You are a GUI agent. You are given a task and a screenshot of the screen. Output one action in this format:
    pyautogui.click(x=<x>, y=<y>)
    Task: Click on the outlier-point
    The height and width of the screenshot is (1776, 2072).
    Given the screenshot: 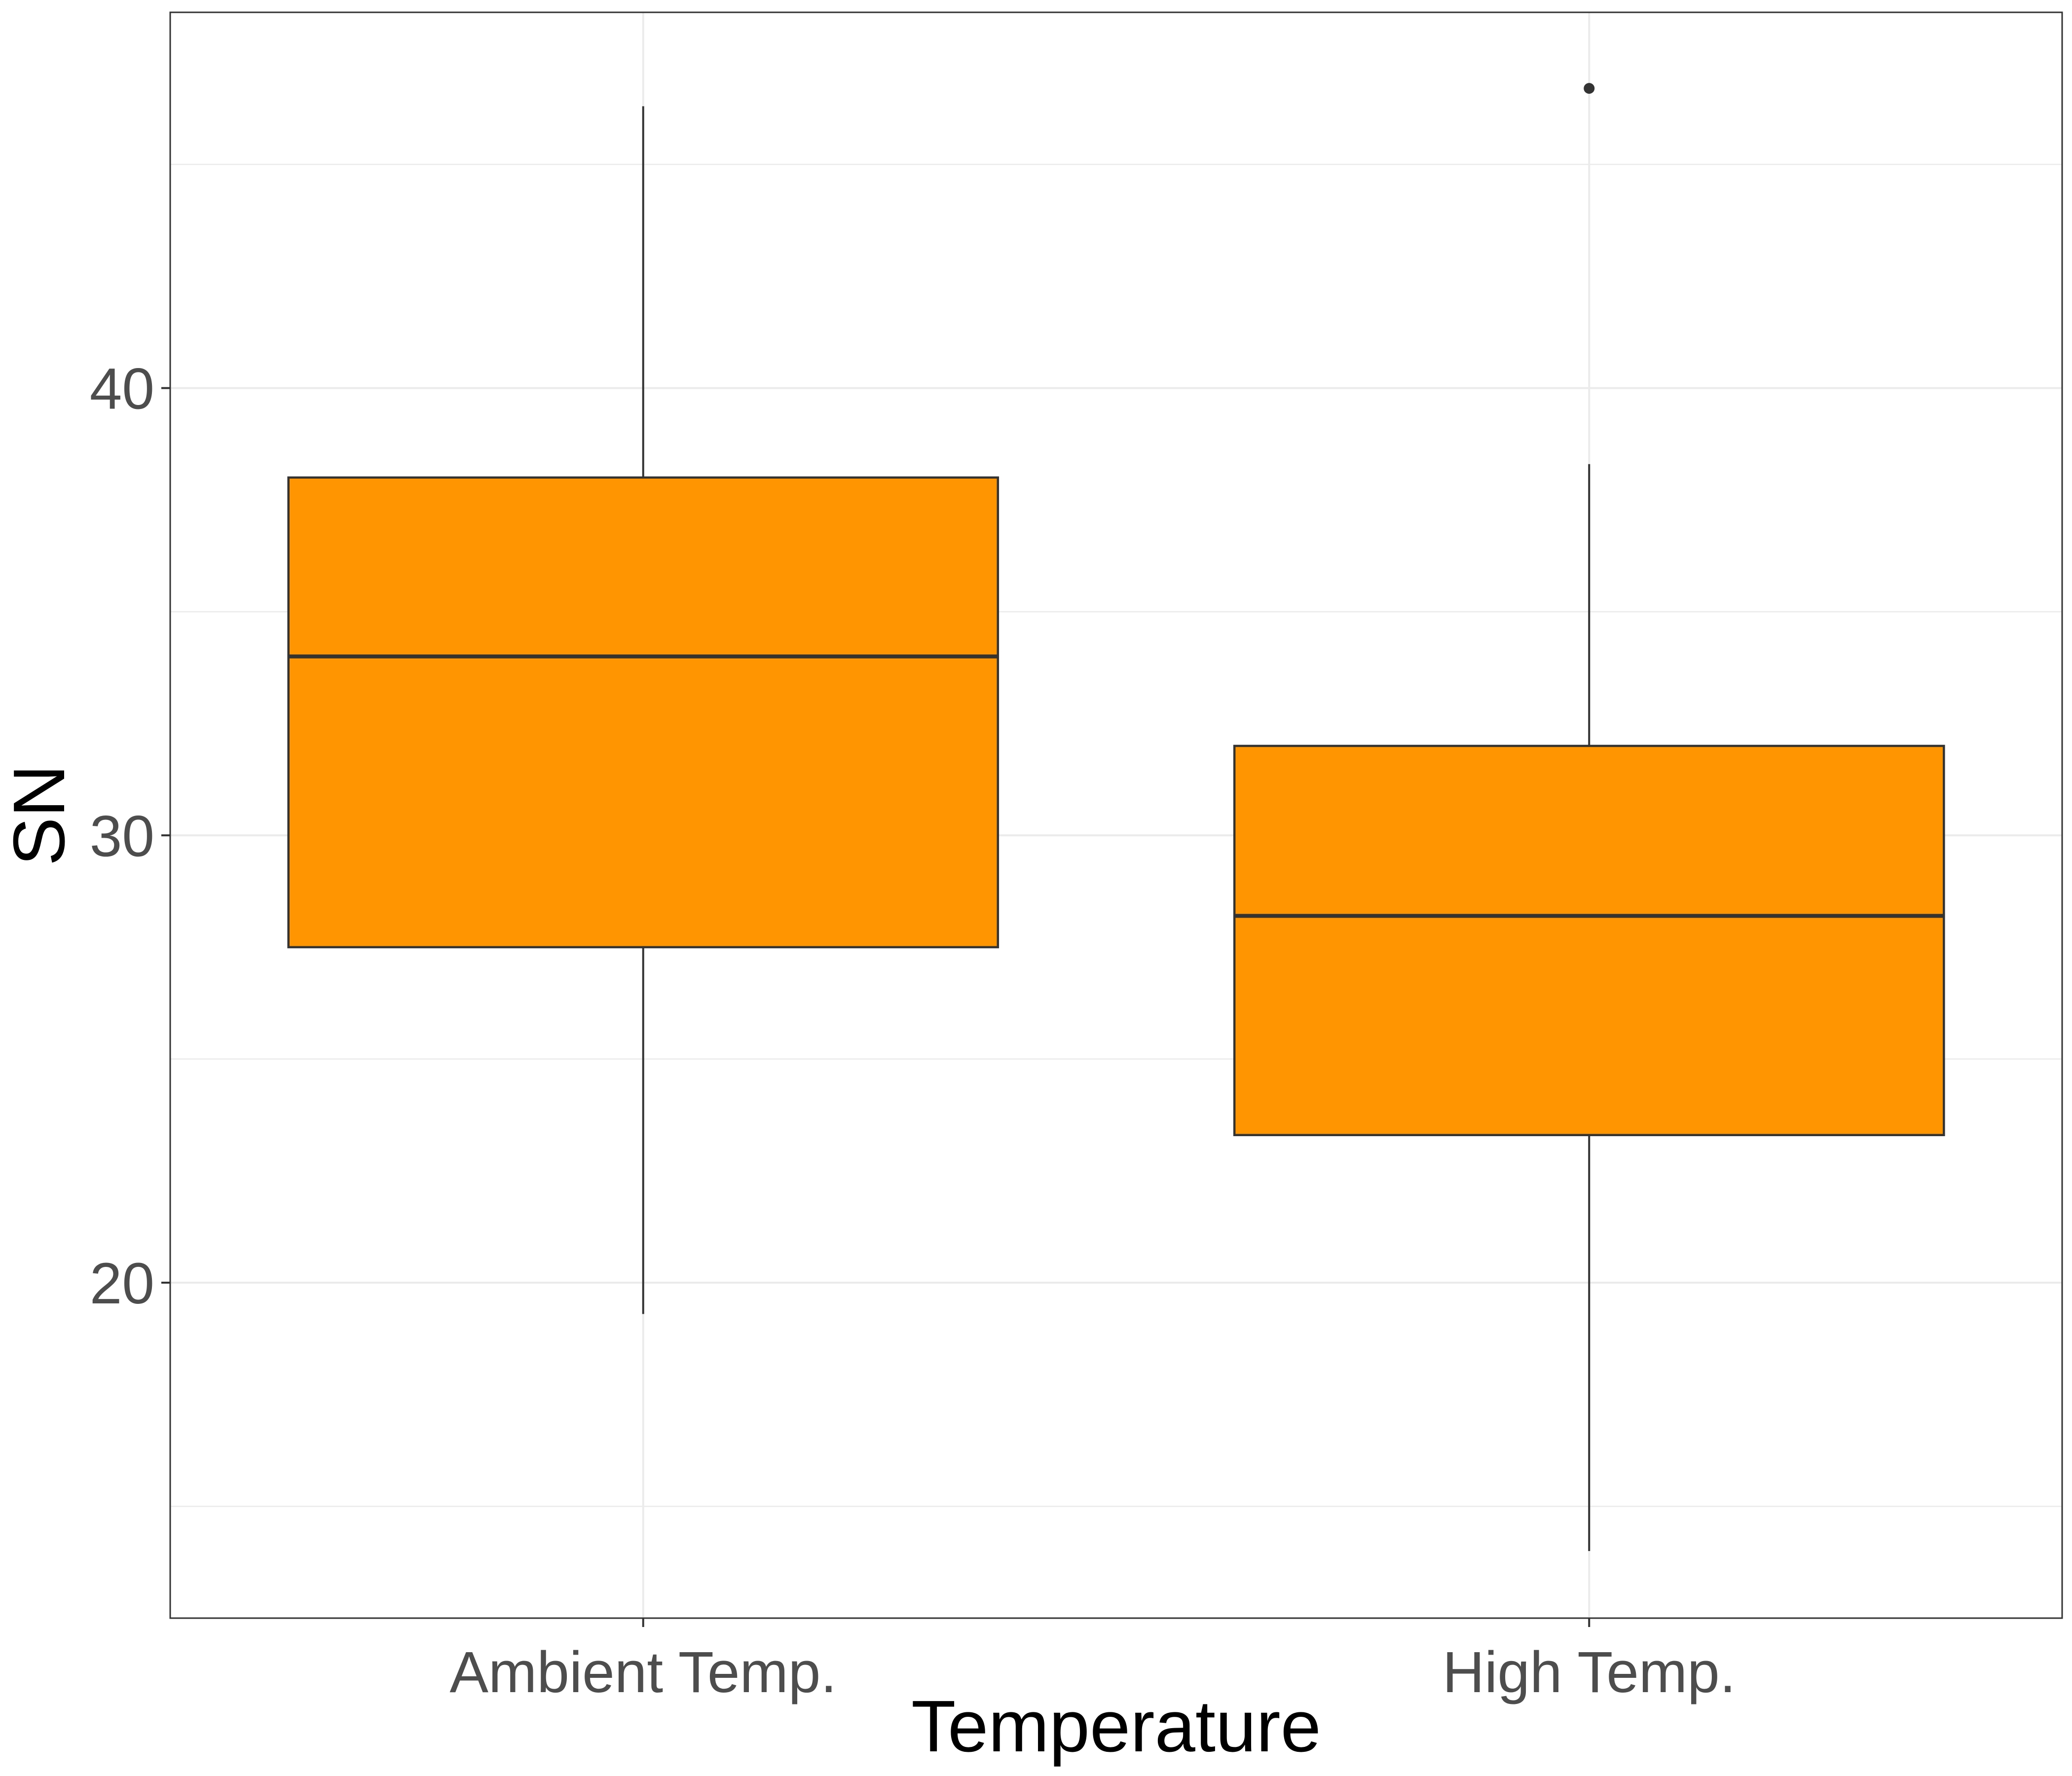 What is the action you would take?
    pyautogui.click(x=1589, y=89)
    